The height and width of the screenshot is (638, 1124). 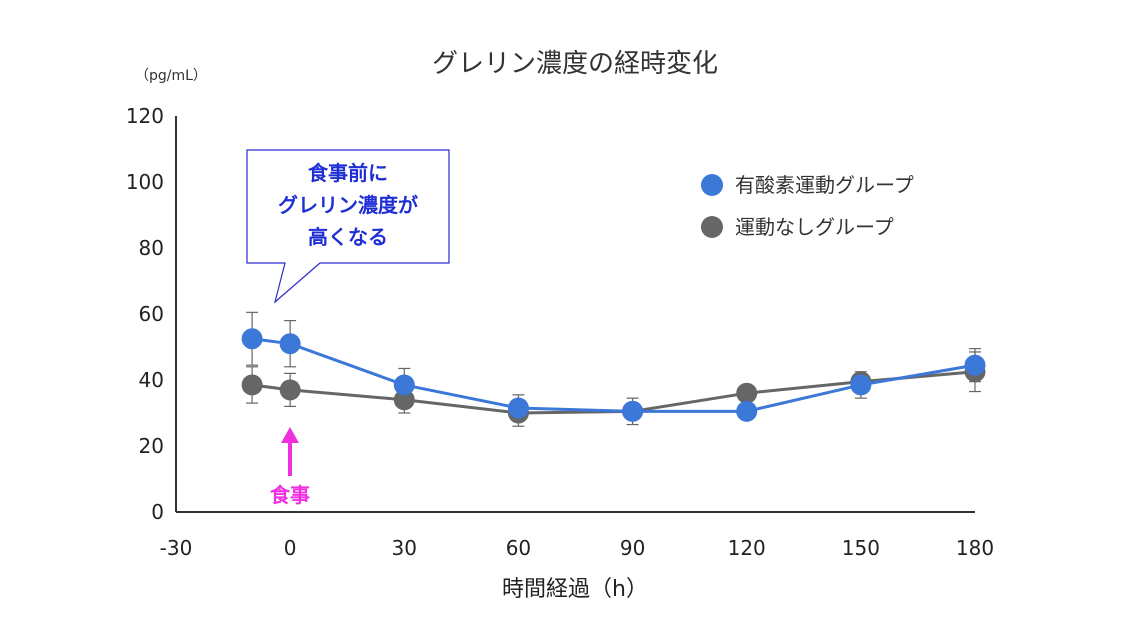 I want to click on callout: 食事前に グレリン濃度が 高くなる, so click(x=348, y=226).